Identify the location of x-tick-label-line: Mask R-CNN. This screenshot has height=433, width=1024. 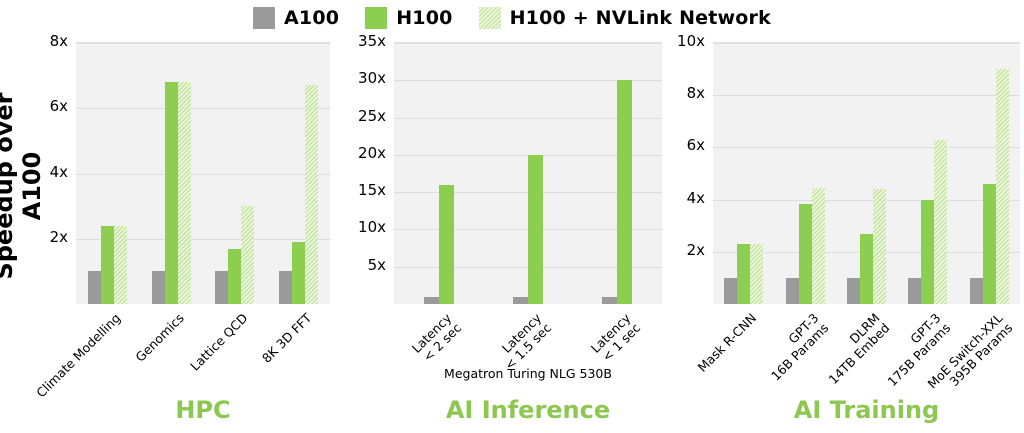
(727, 342).